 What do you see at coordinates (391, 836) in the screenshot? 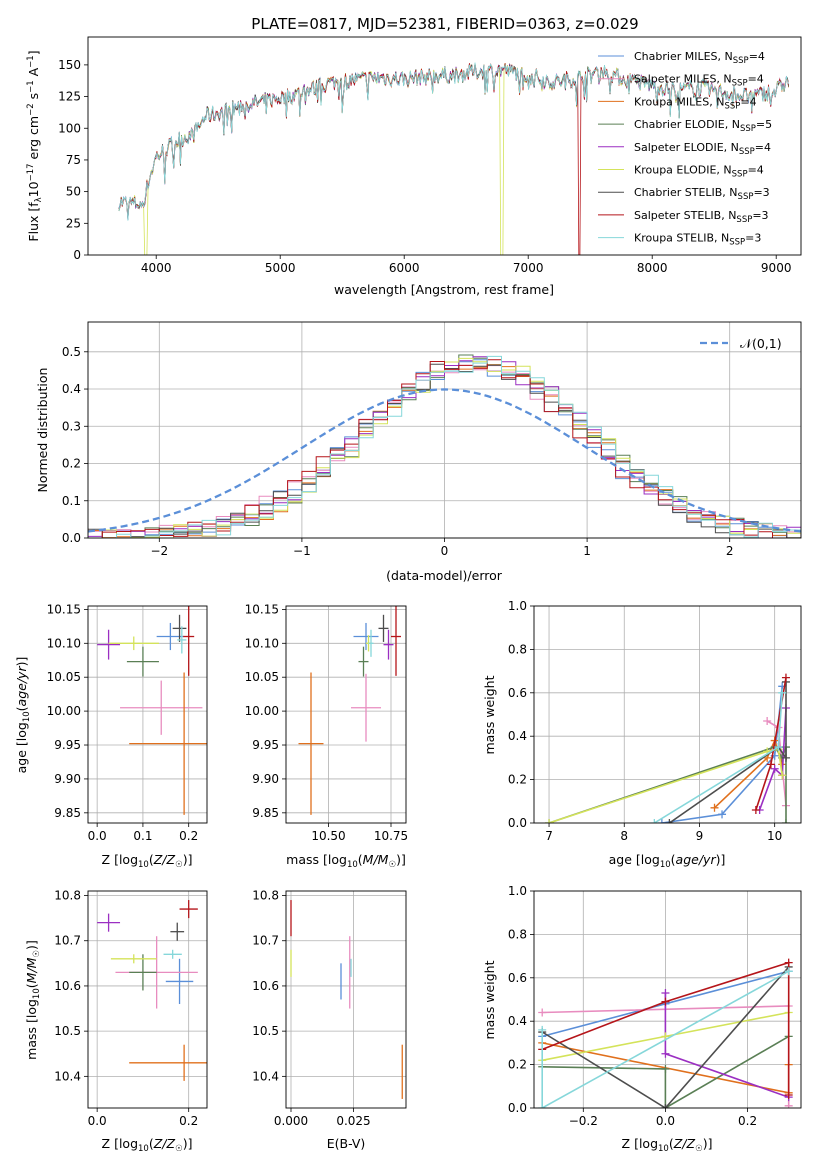
I see `x-tick-label: 10.75` at bounding box center [391, 836].